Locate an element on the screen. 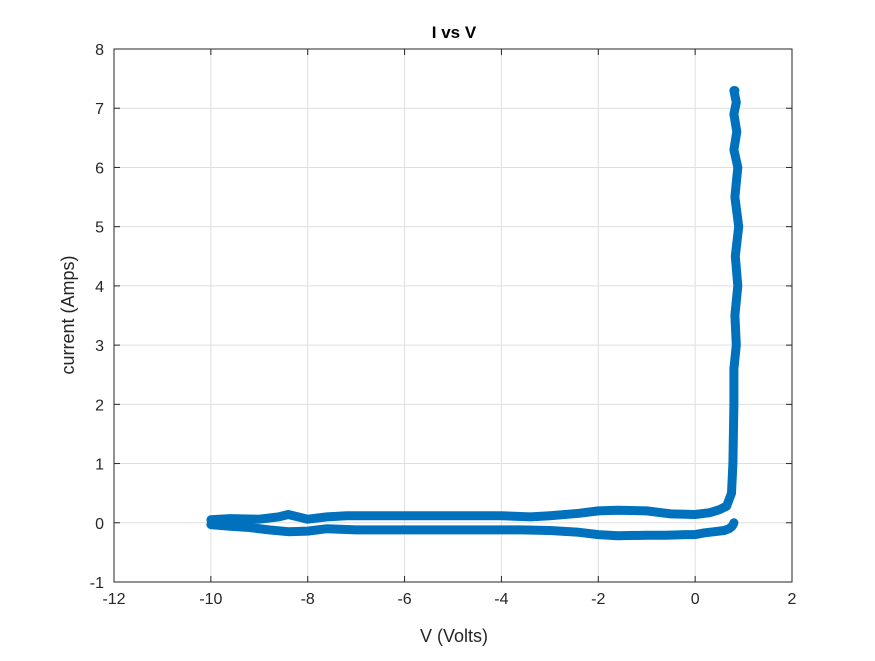 This screenshot has height=661, width=875. y-tick-label: 5 is located at coordinates (99, 228).